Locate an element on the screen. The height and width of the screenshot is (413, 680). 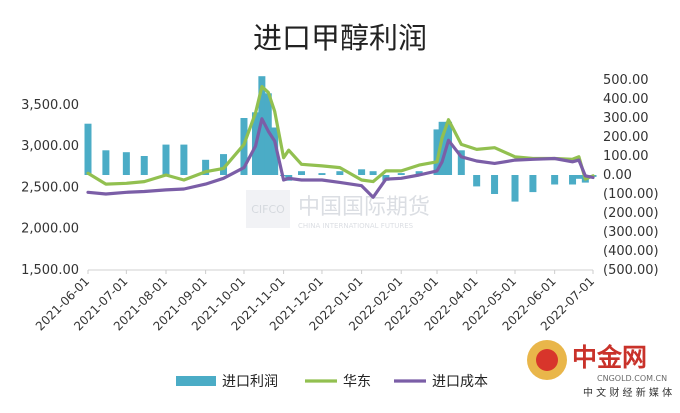
corner-brand-watermark: 中金网 CNGOLD.COM.CN 中 文 财 经 新 媒 体 is located at coordinates (599, 369).